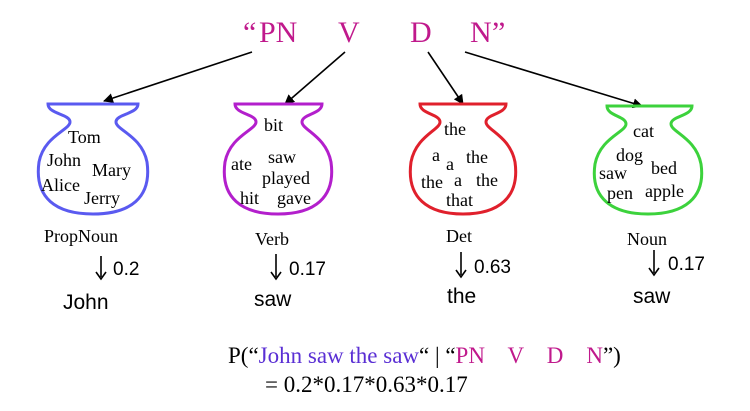  Describe the element at coordinates (339, 355) in the screenshot. I see `equation-sentence: John saw the saw` at that location.